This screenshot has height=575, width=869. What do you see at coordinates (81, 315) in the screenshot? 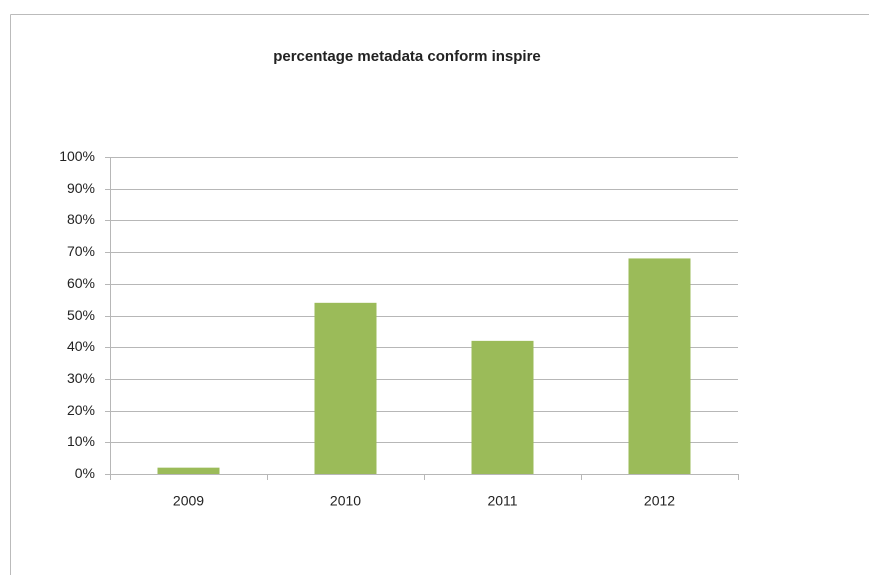
I see `y-tick-label: 50%` at bounding box center [81, 315].